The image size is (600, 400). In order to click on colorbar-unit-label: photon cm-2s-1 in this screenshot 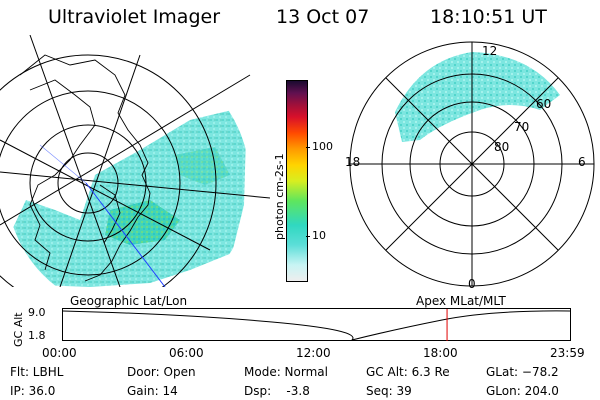, I will do `click(279, 196)`.